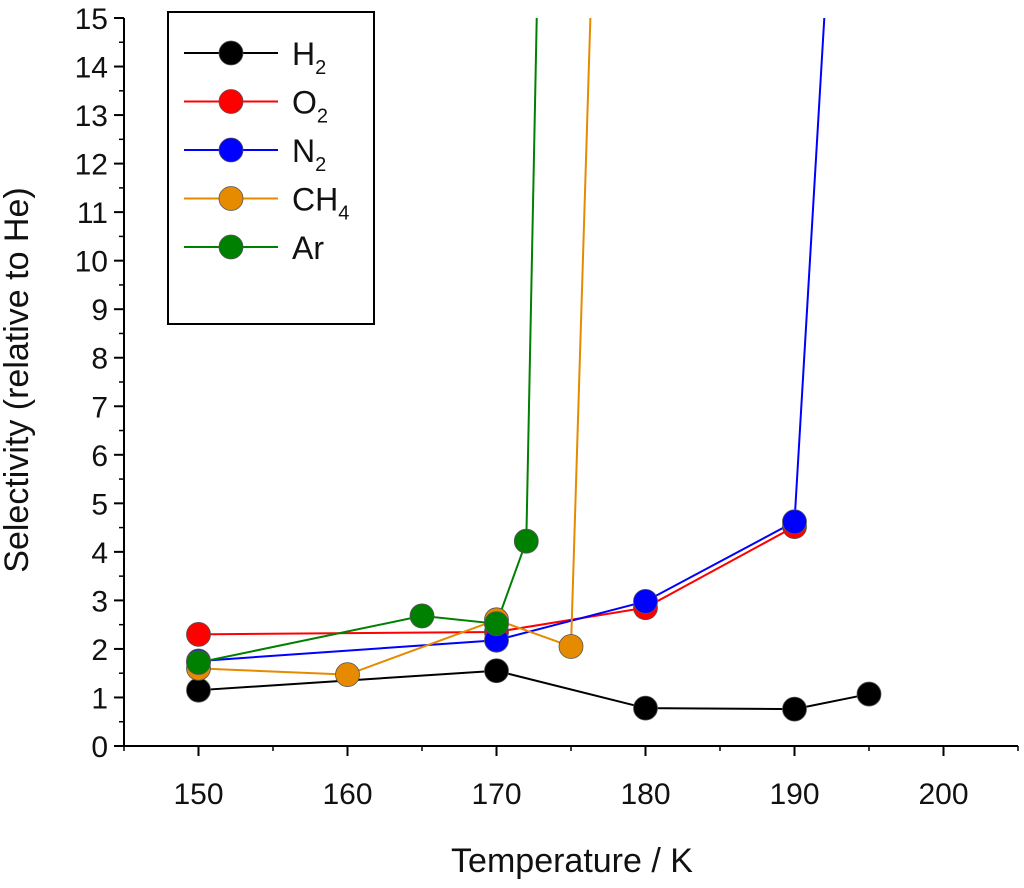  Describe the element at coordinates (943, 794) in the screenshot. I see `x-tick-label: 200` at that location.